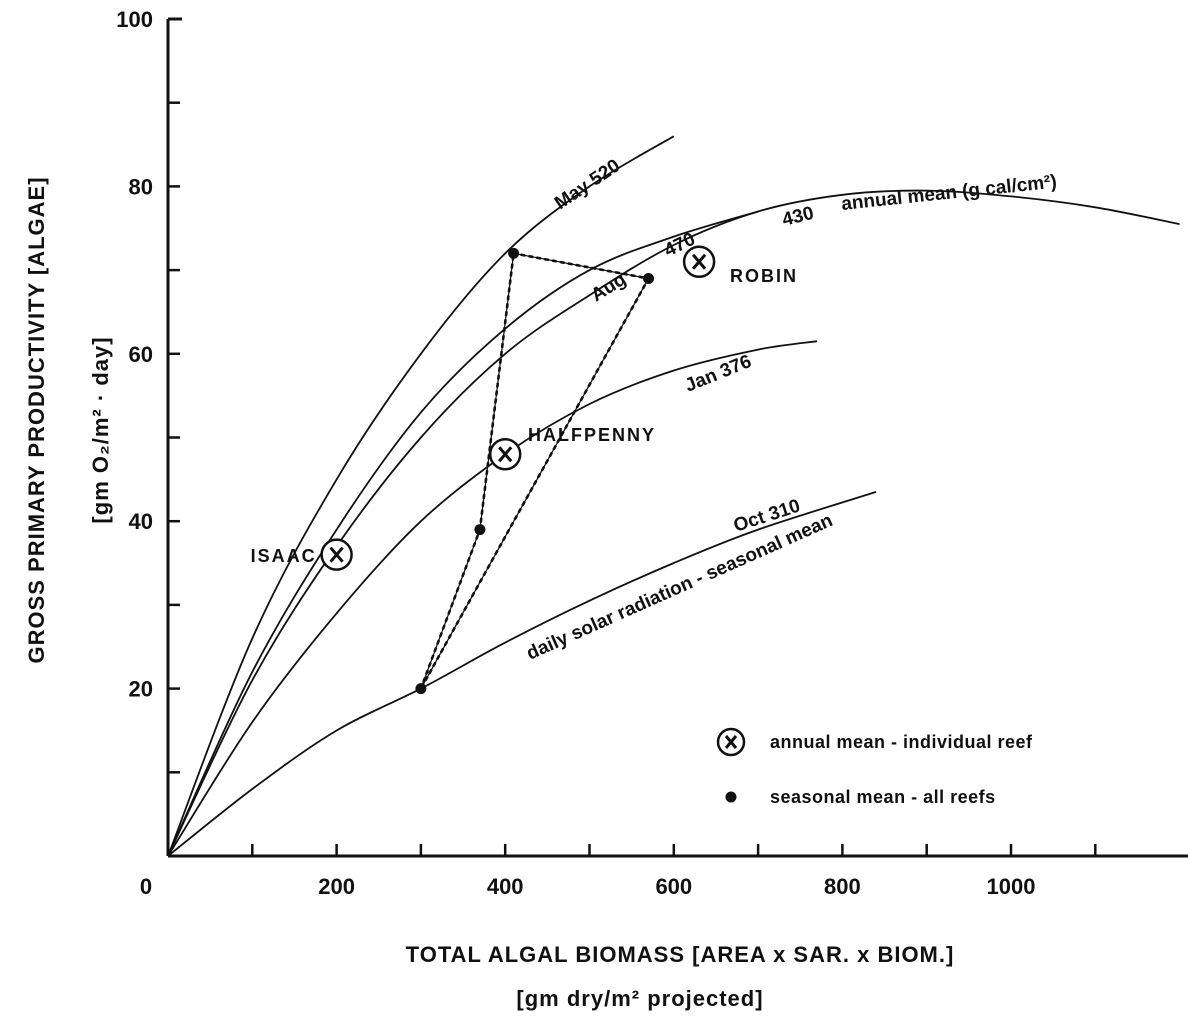 The image size is (1188, 1016). What do you see at coordinates (141, 186) in the screenshot?
I see `y-tick-label: 80` at bounding box center [141, 186].